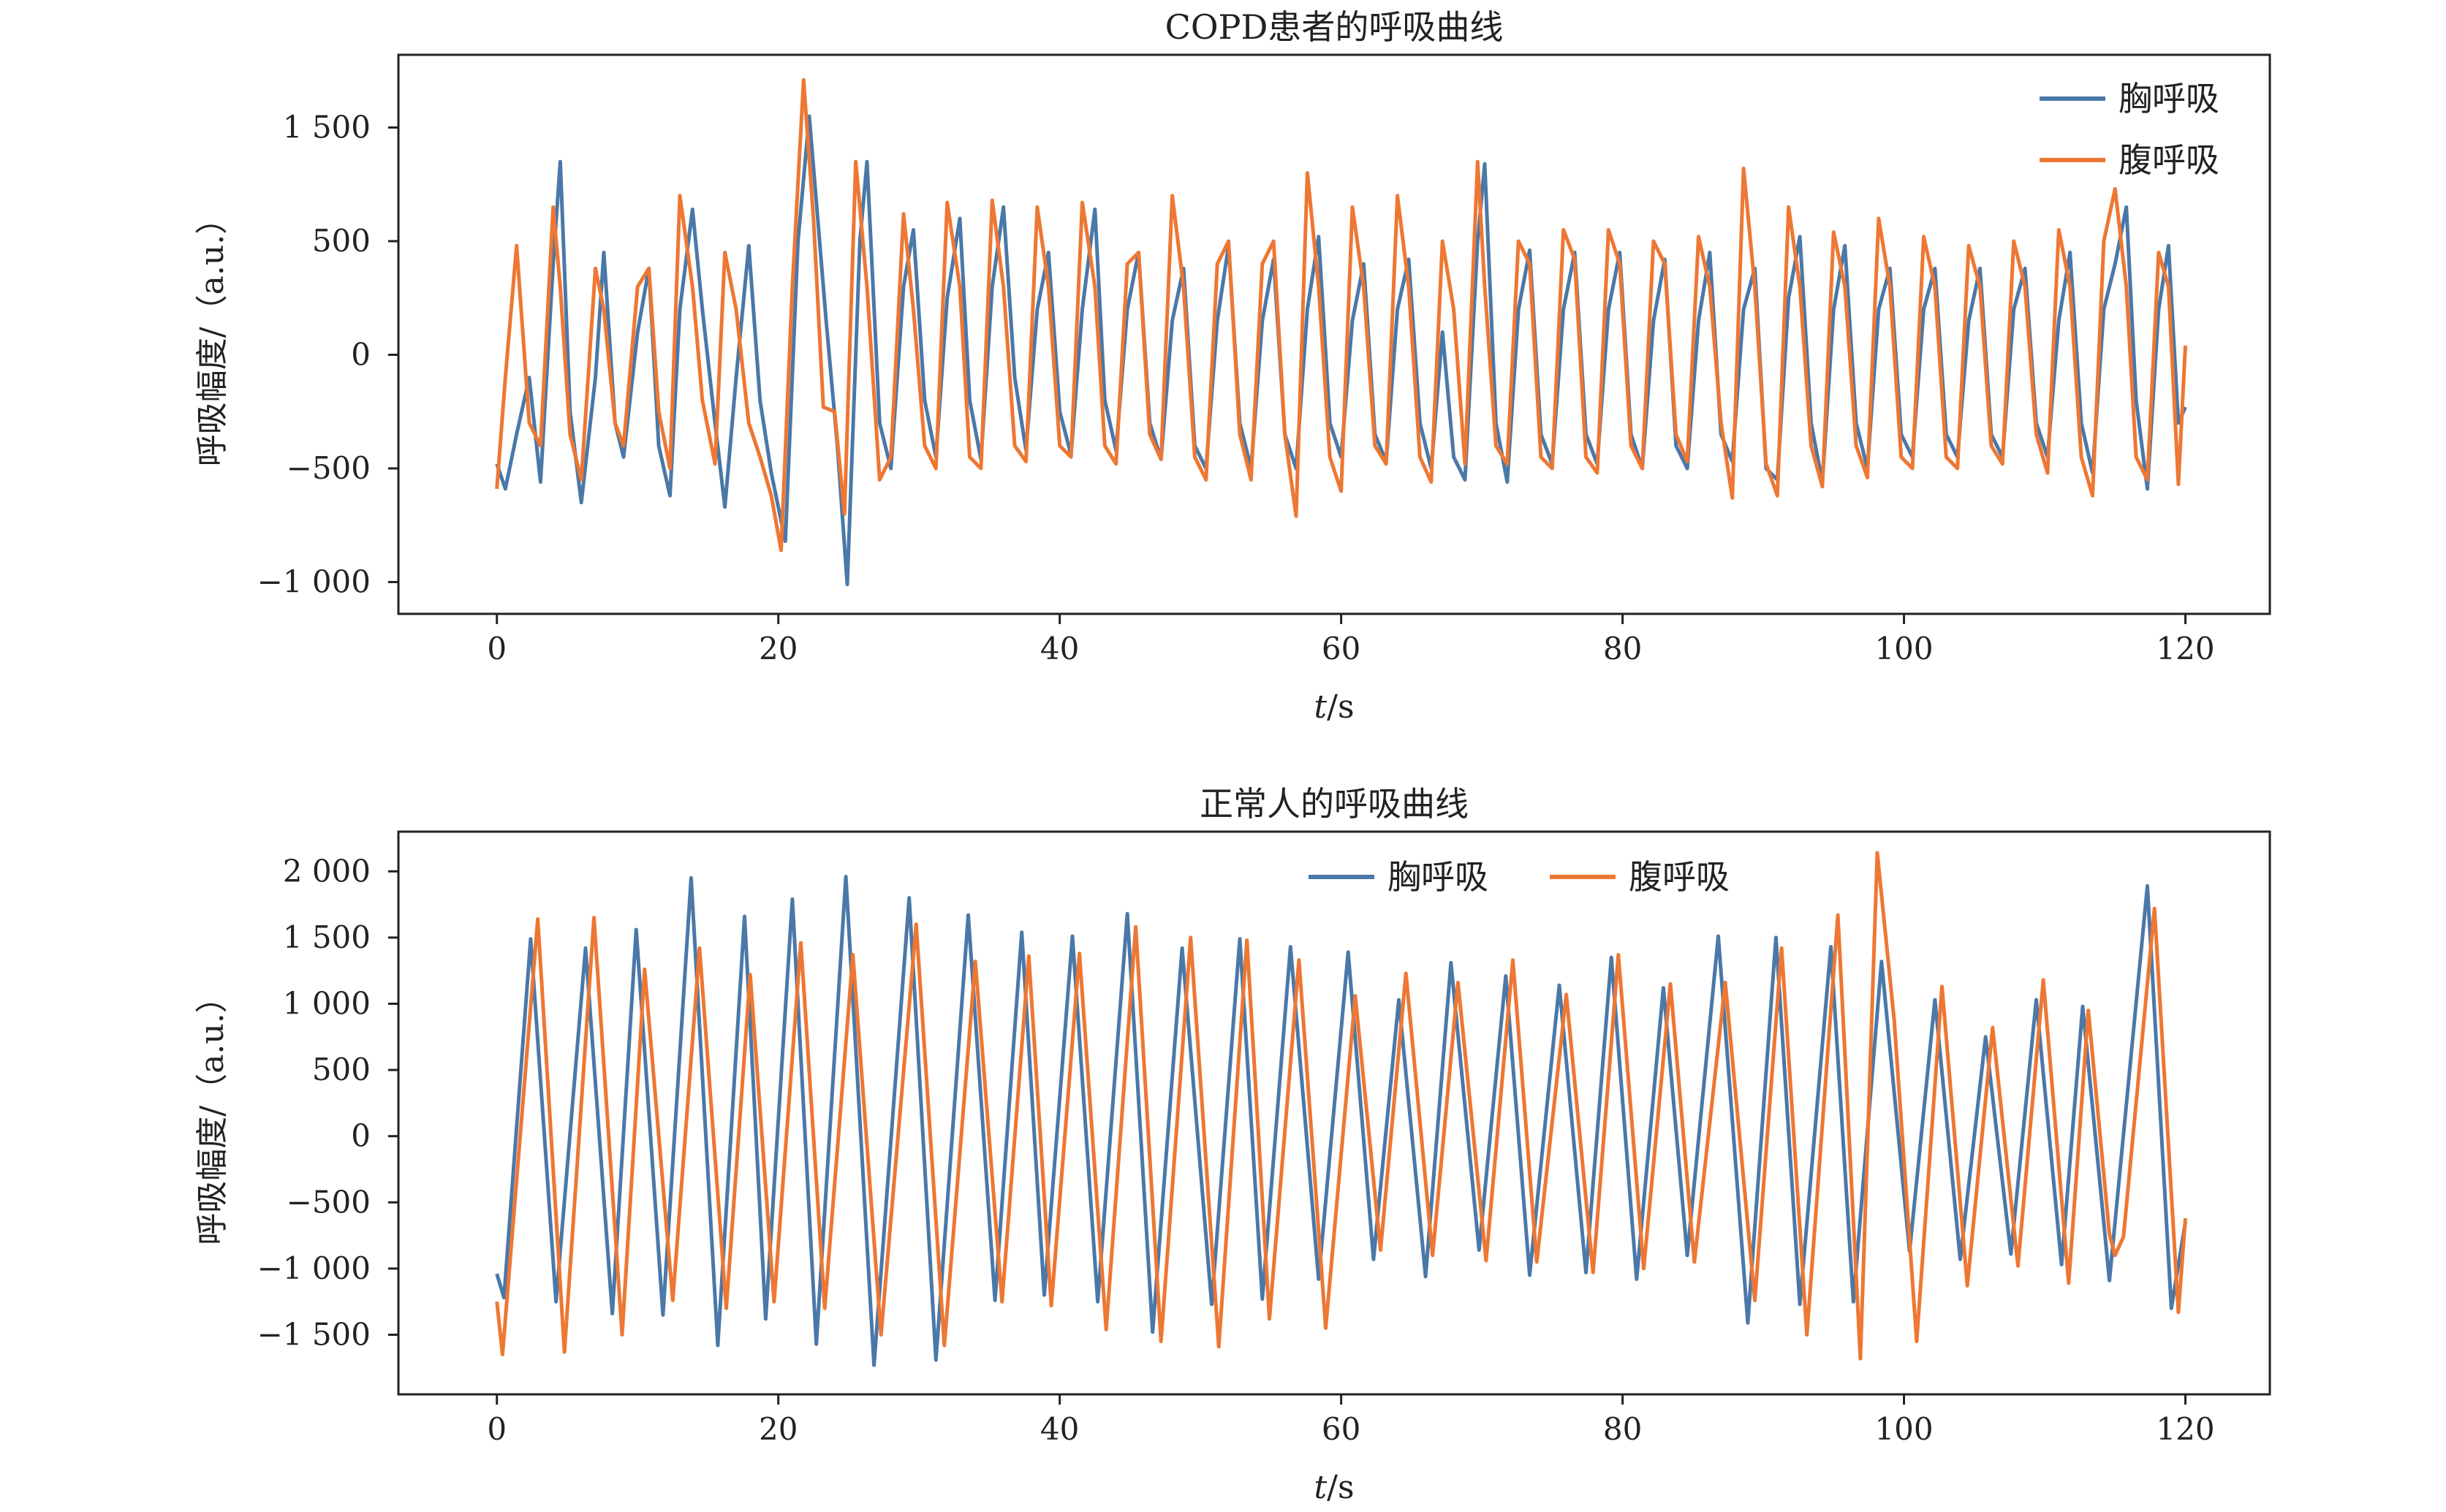  What do you see at coordinates (1334, 27) in the screenshot?
I see `chart-title: COPD患者的呼吸曲线` at bounding box center [1334, 27].